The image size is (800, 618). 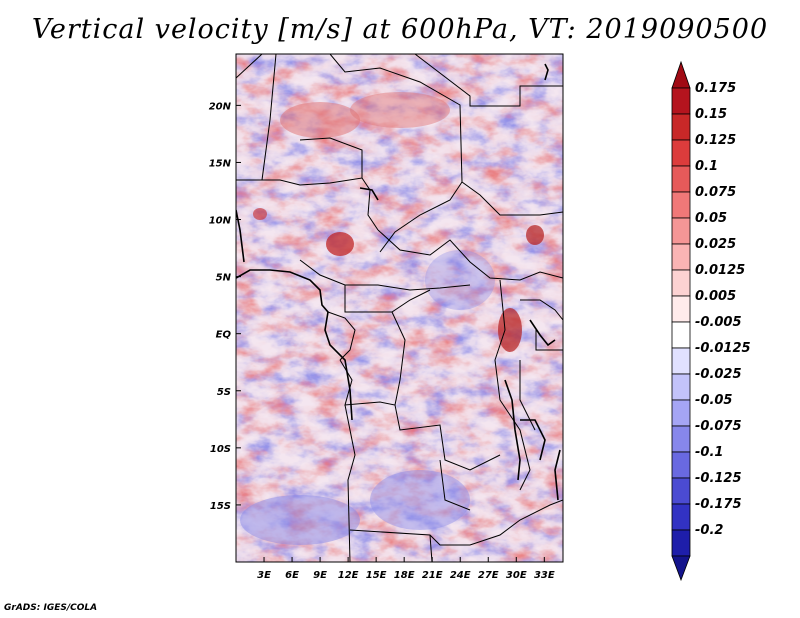 I want to click on lon-tick-label: 24E, so click(x=460, y=575).